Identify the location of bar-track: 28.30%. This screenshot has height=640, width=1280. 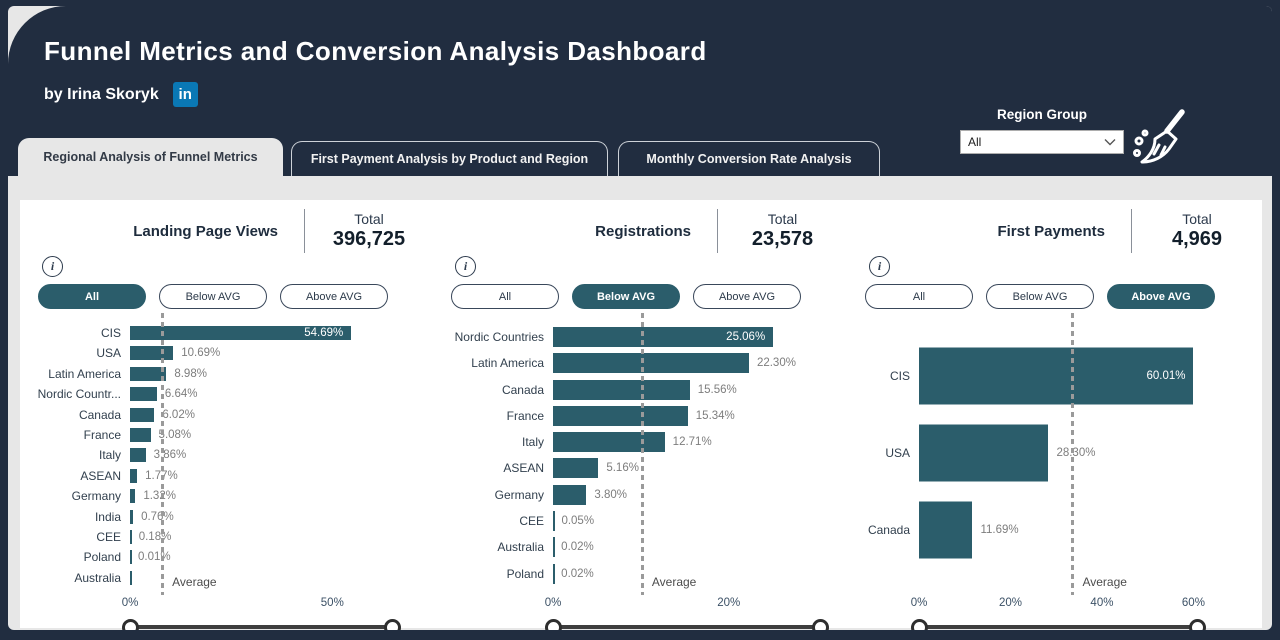
(1058, 452).